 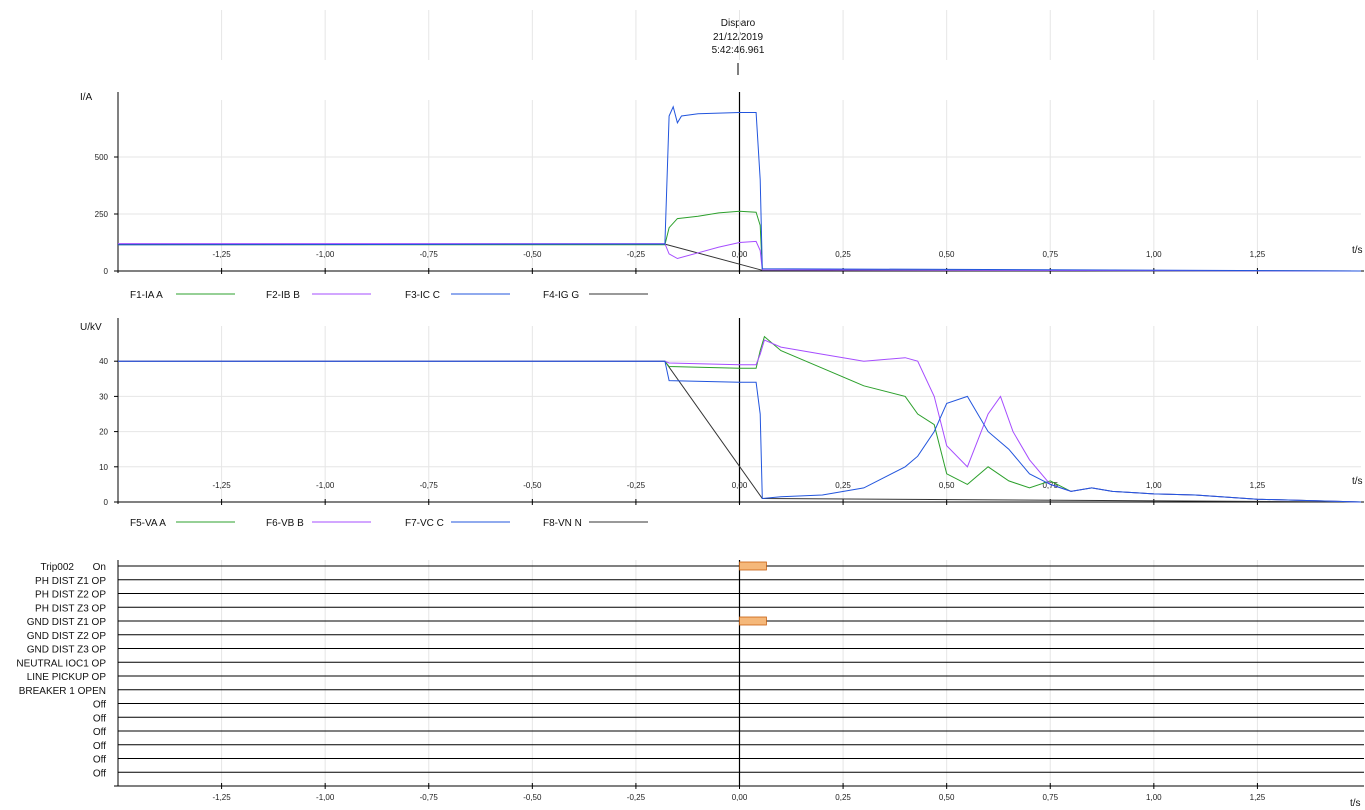 What do you see at coordinates (146, 295) in the screenshot?
I see `legend-label: F1-IA A` at bounding box center [146, 295].